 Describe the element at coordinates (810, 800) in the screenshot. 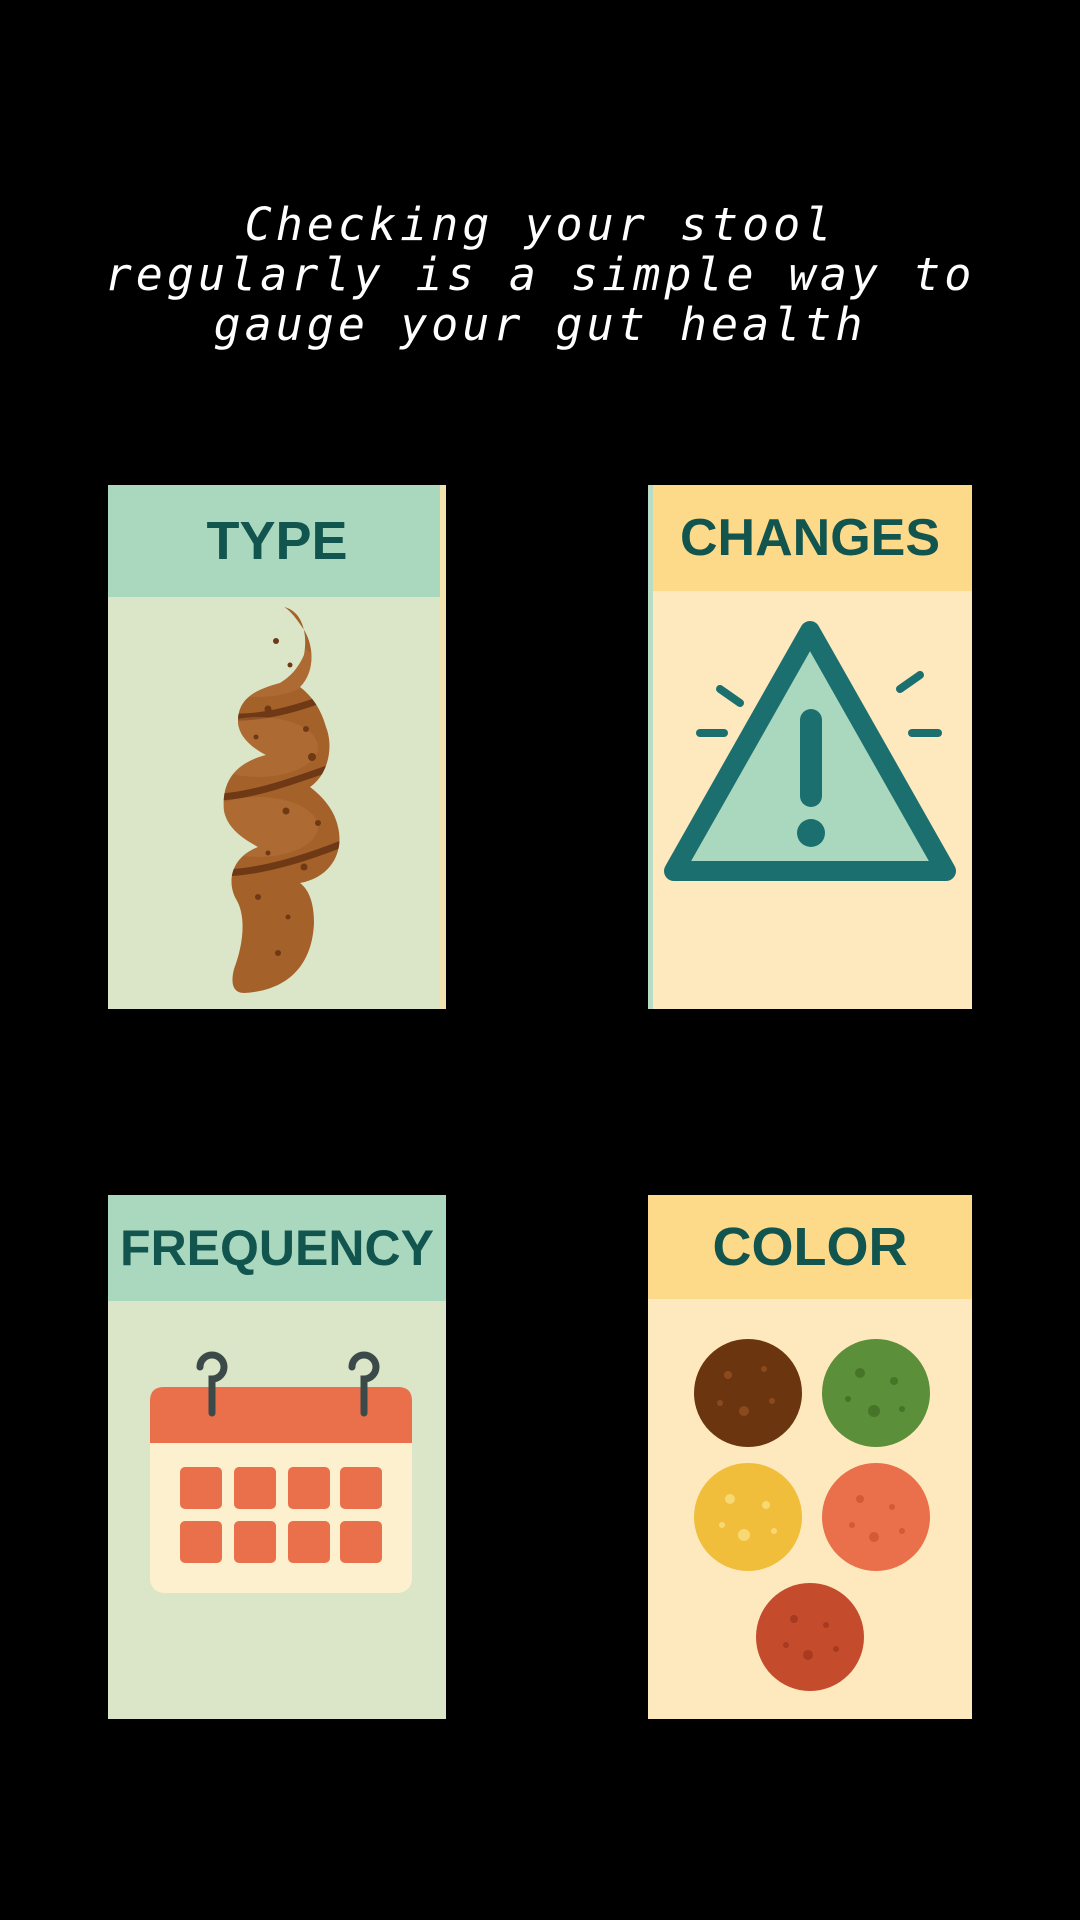

I see `warning-triangle-icon` at that location.